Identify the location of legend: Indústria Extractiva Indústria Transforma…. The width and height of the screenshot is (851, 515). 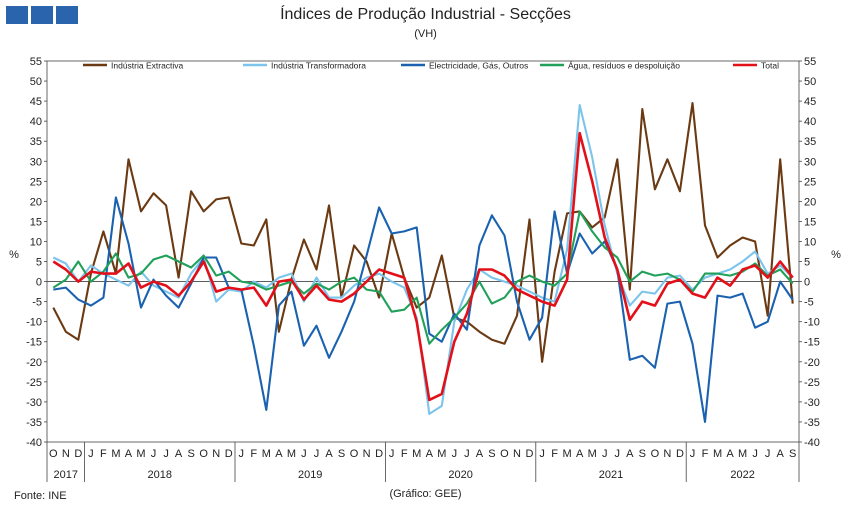
(431, 66).